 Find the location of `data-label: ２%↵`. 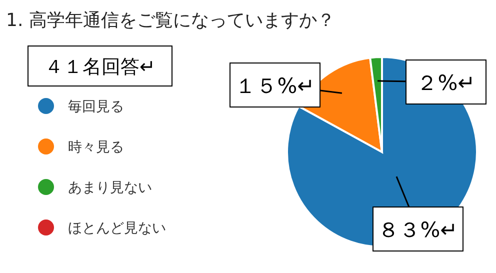

data-label: ２%↵ is located at coordinates (446, 83).